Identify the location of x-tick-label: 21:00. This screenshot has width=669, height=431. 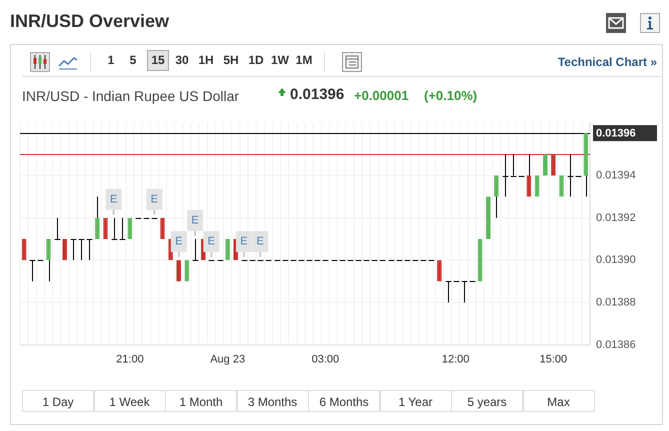
(130, 359).